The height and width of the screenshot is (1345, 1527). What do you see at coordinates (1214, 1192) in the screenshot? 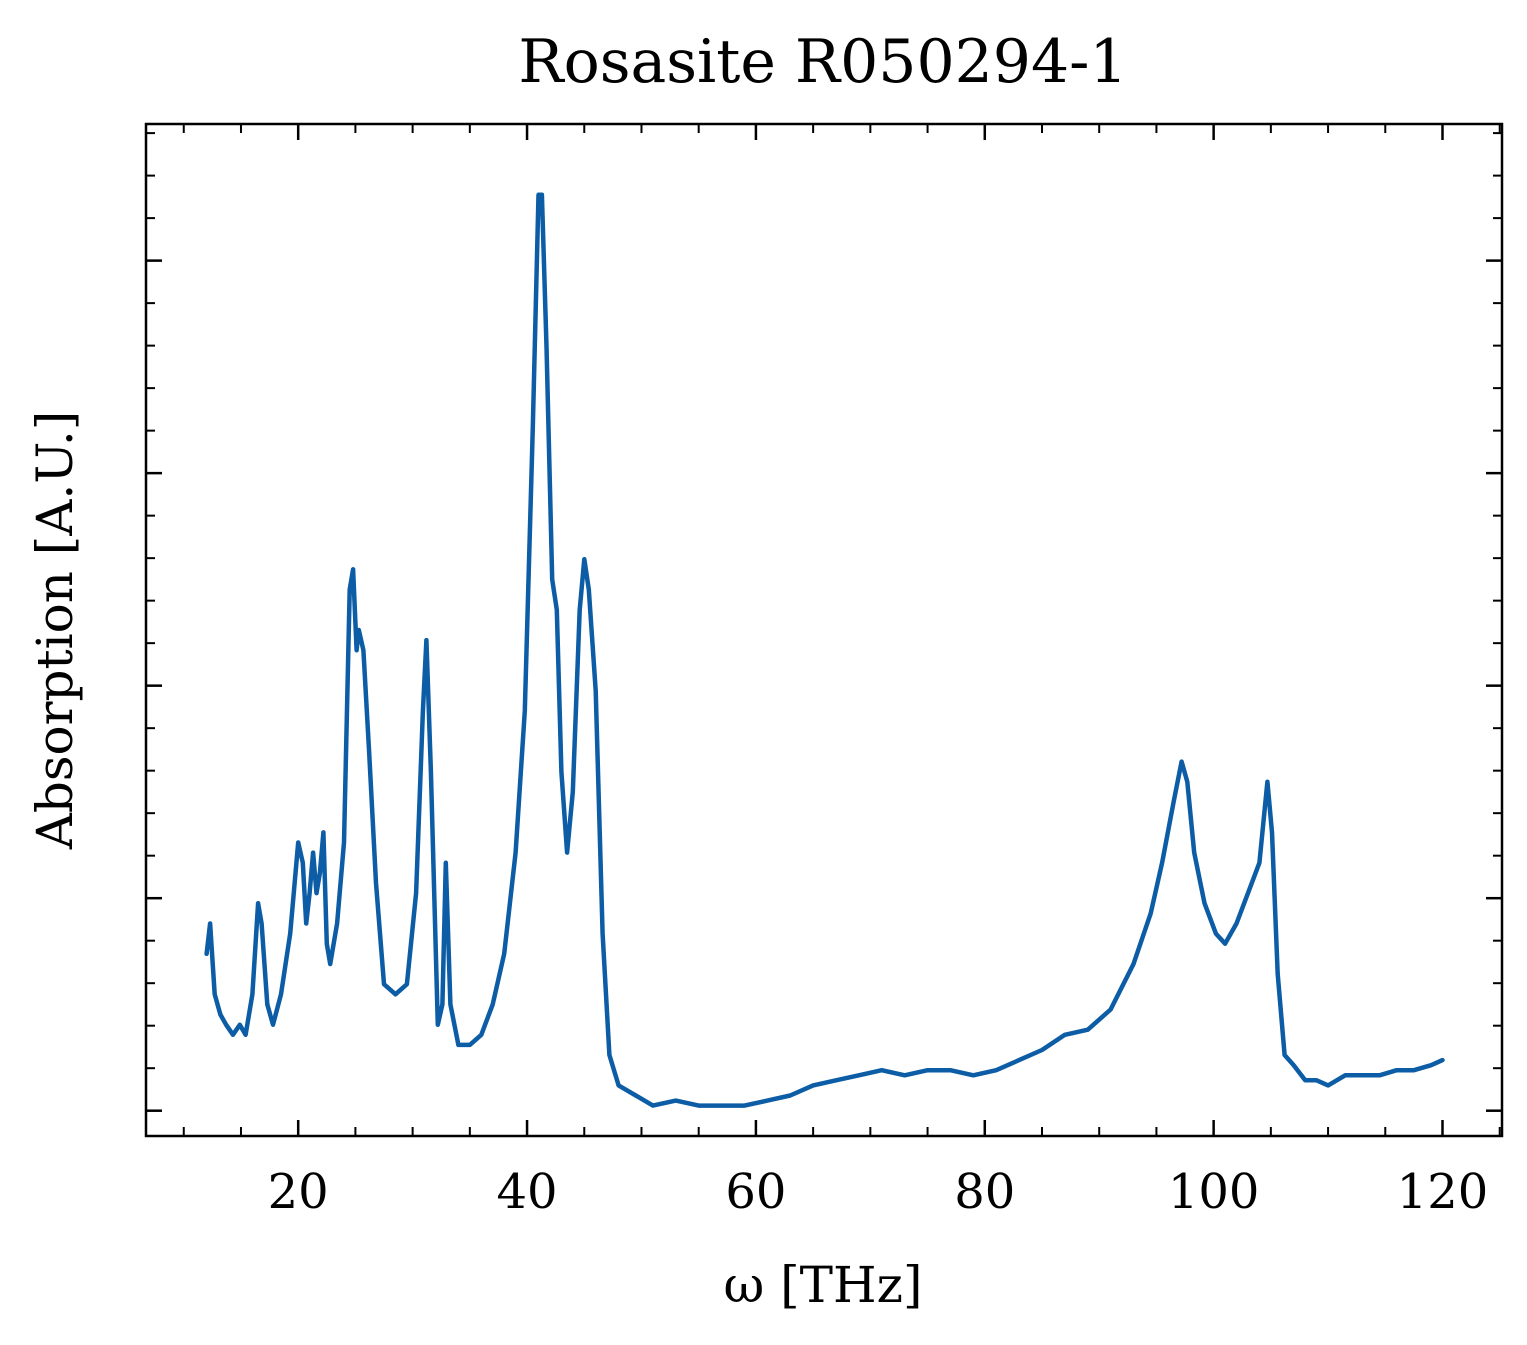
I see `x-tick-label: 100` at bounding box center [1214, 1192].